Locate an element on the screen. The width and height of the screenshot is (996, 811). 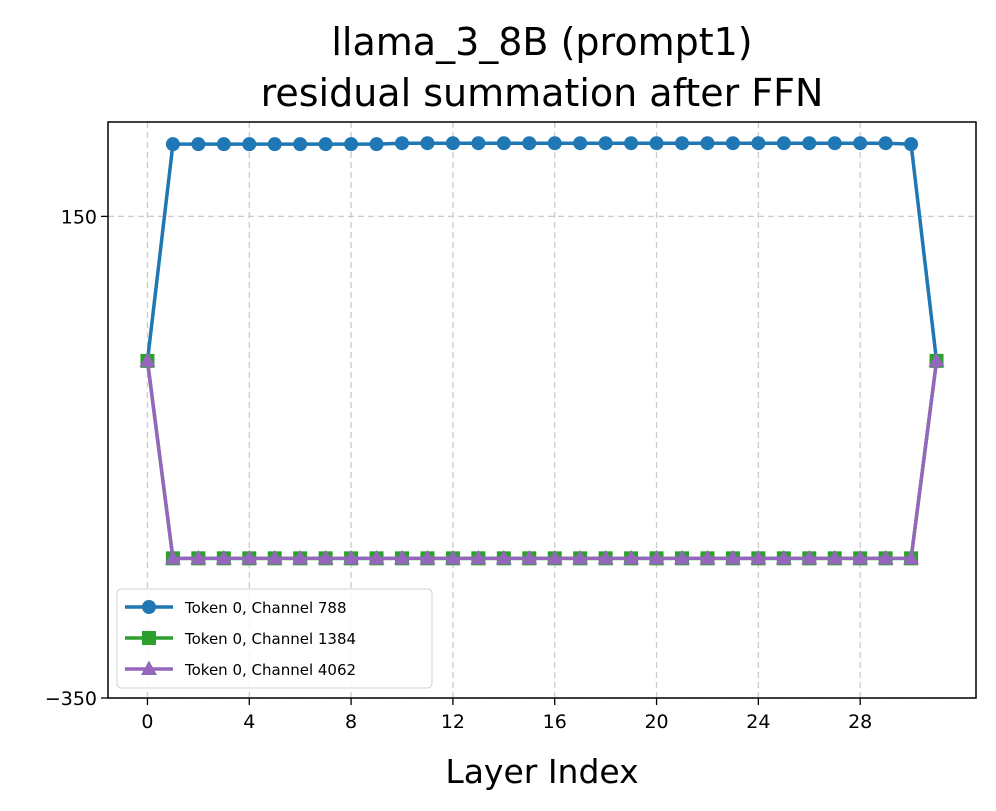
chart-title: residual summation after FFN is located at coordinates (542, 93).